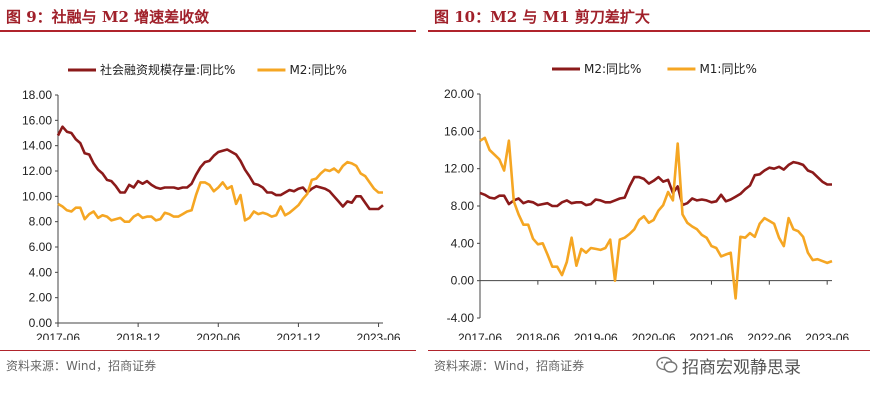 Image resolution: width=870 pixels, height=402 pixels. Describe the element at coordinates (81, 366) in the screenshot. I see `left-source-note: 资料来源：Wind，招商证券` at that location.